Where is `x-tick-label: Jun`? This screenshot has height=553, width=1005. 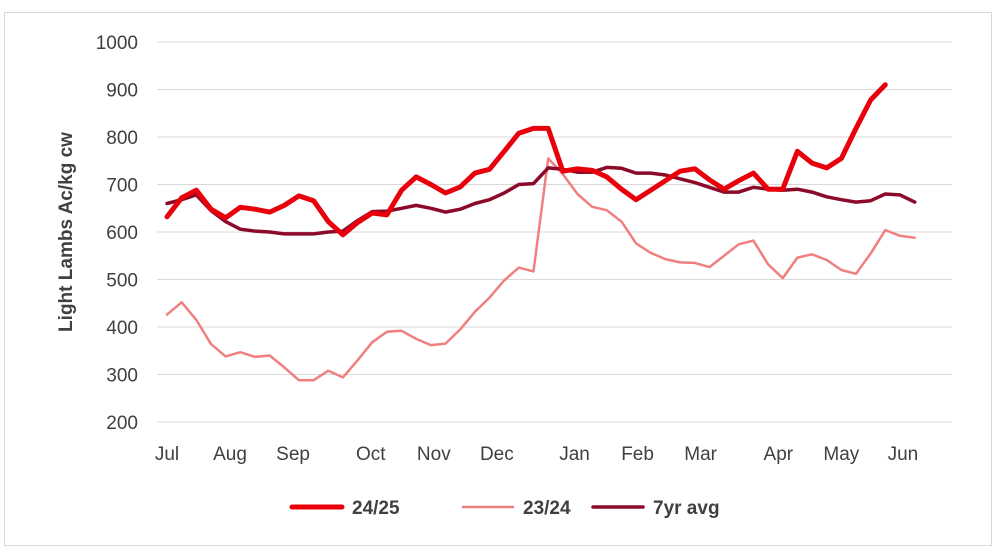
x-tick-label: Jun is located at coordinates (903, 454).